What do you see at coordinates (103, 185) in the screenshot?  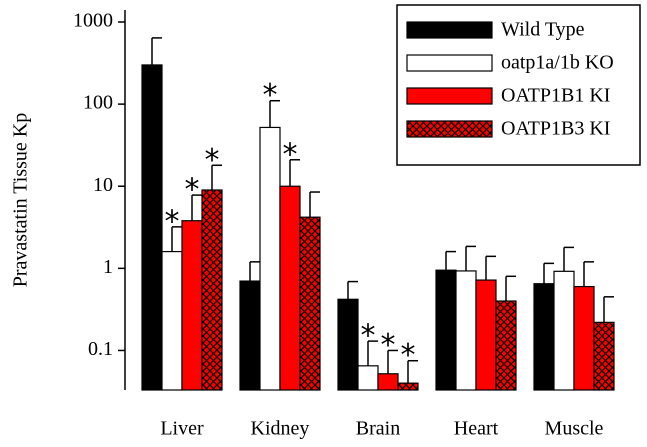 I see `y-tick-label: 10` at bounding box center [103, 185].